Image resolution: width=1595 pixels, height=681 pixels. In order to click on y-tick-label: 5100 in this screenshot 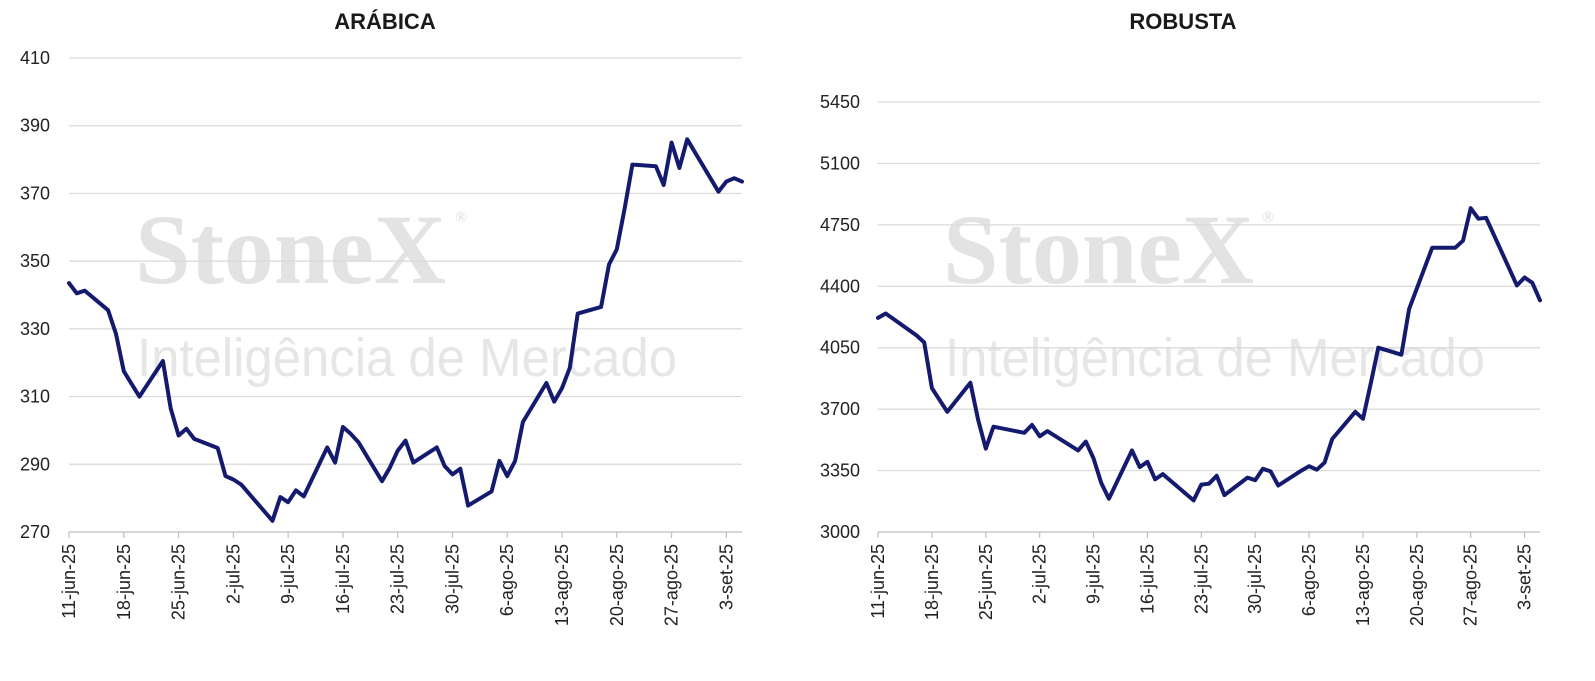, I will do `click(840, 163)`.